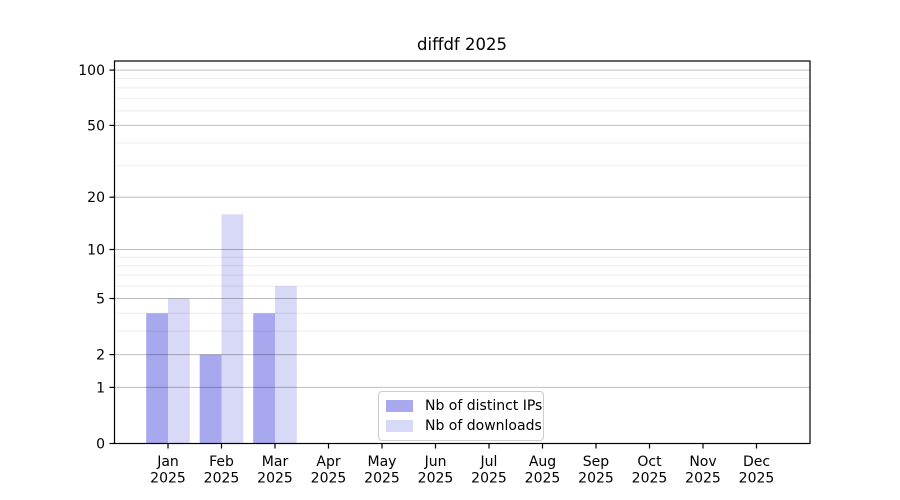  I want to click on legend-label-downloads: Nb of downloads, so click(483, 425).